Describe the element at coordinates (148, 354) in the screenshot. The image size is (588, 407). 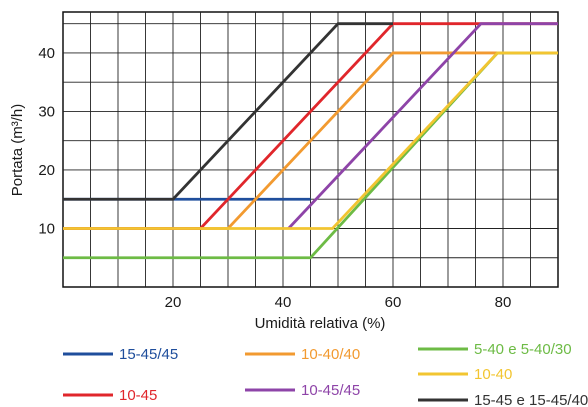
I see `legend-label: 15-45/45` at that location.